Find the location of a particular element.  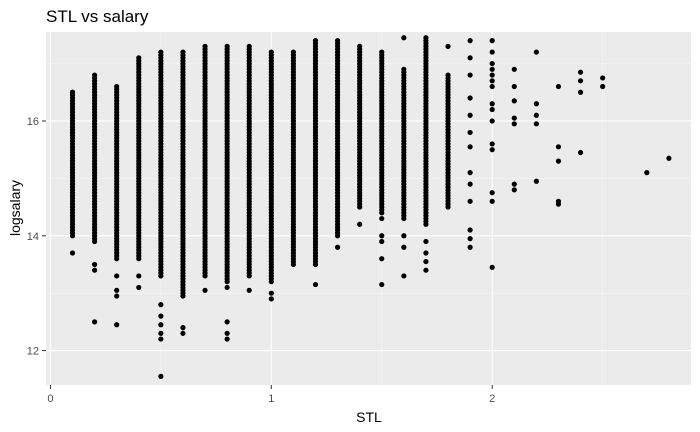

x-tick-label: 1 is located at coordinates (271, 399).